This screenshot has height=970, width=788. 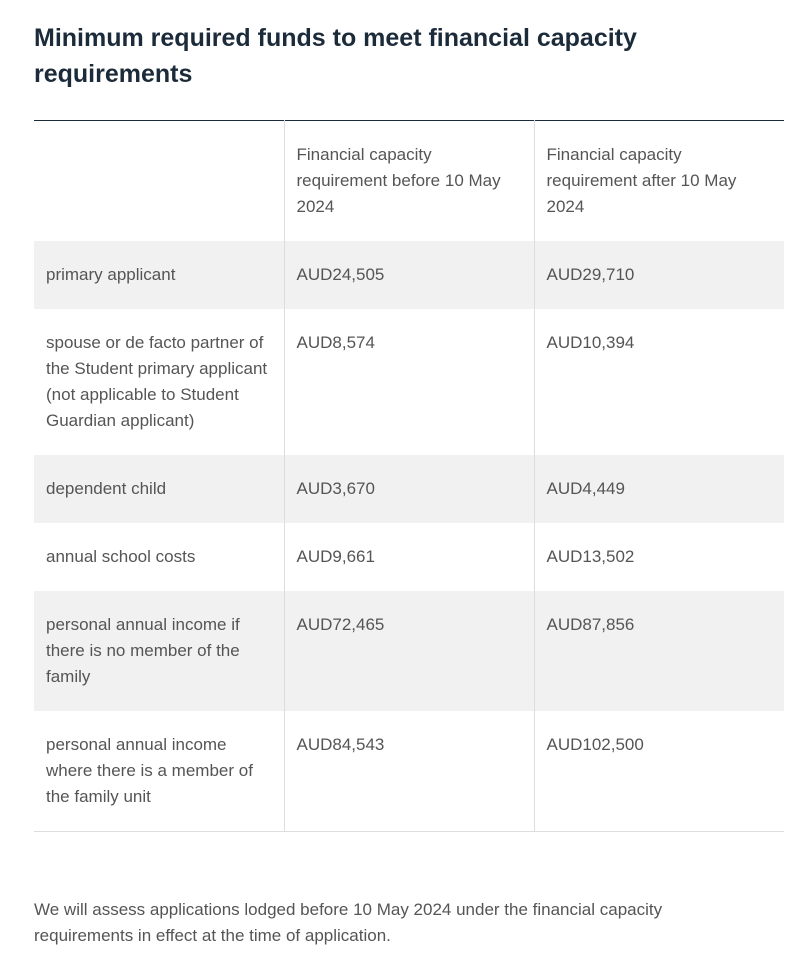 What do you see at coordinates (658, 651) in the screenshot?
I see `table-cell: AUD87,856` at bounding box center [658, 651].